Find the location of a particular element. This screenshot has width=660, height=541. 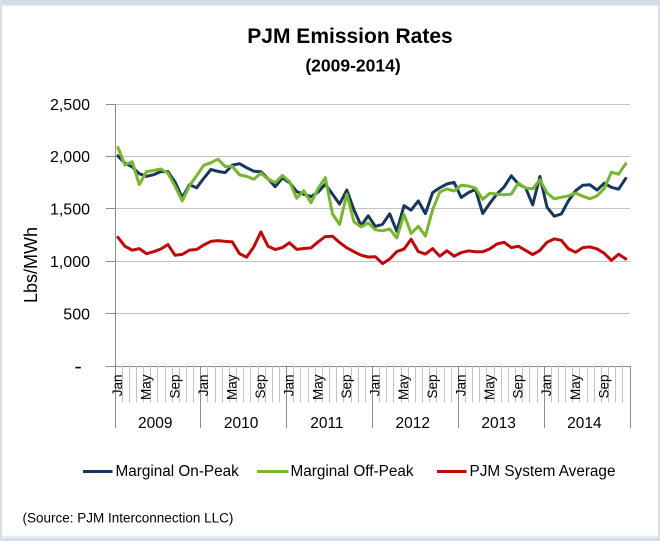

svg-text: (2009-2014) is located at coordinates (352, 66).